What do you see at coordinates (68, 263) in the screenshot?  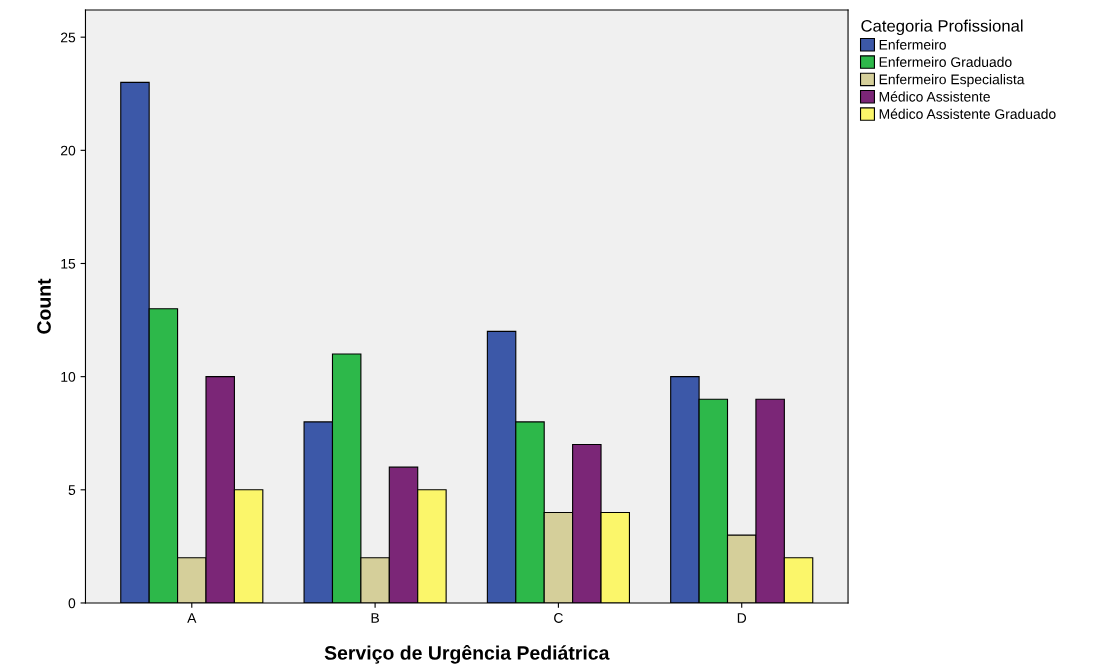 I see `y-tick-label: 15` at bounding box center [68, 263].